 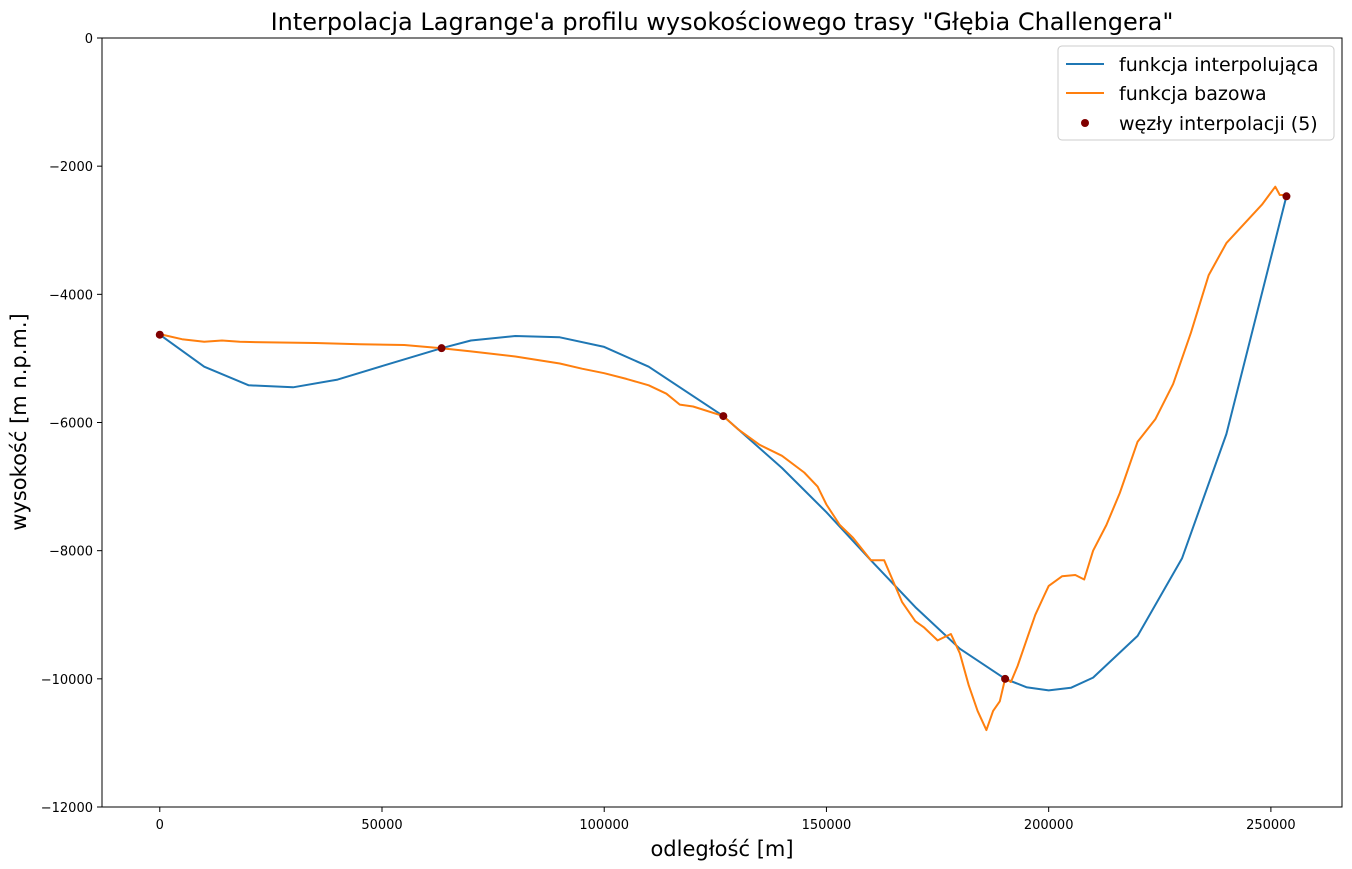 I want to click on y-tick-label: −8000, so click(x=71, y=552).